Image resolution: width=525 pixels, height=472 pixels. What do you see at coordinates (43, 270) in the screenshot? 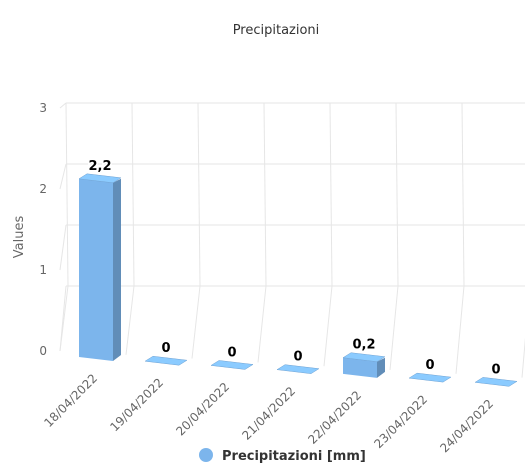
I see `y-tick-label: 1` at bounding box center [43, 270].